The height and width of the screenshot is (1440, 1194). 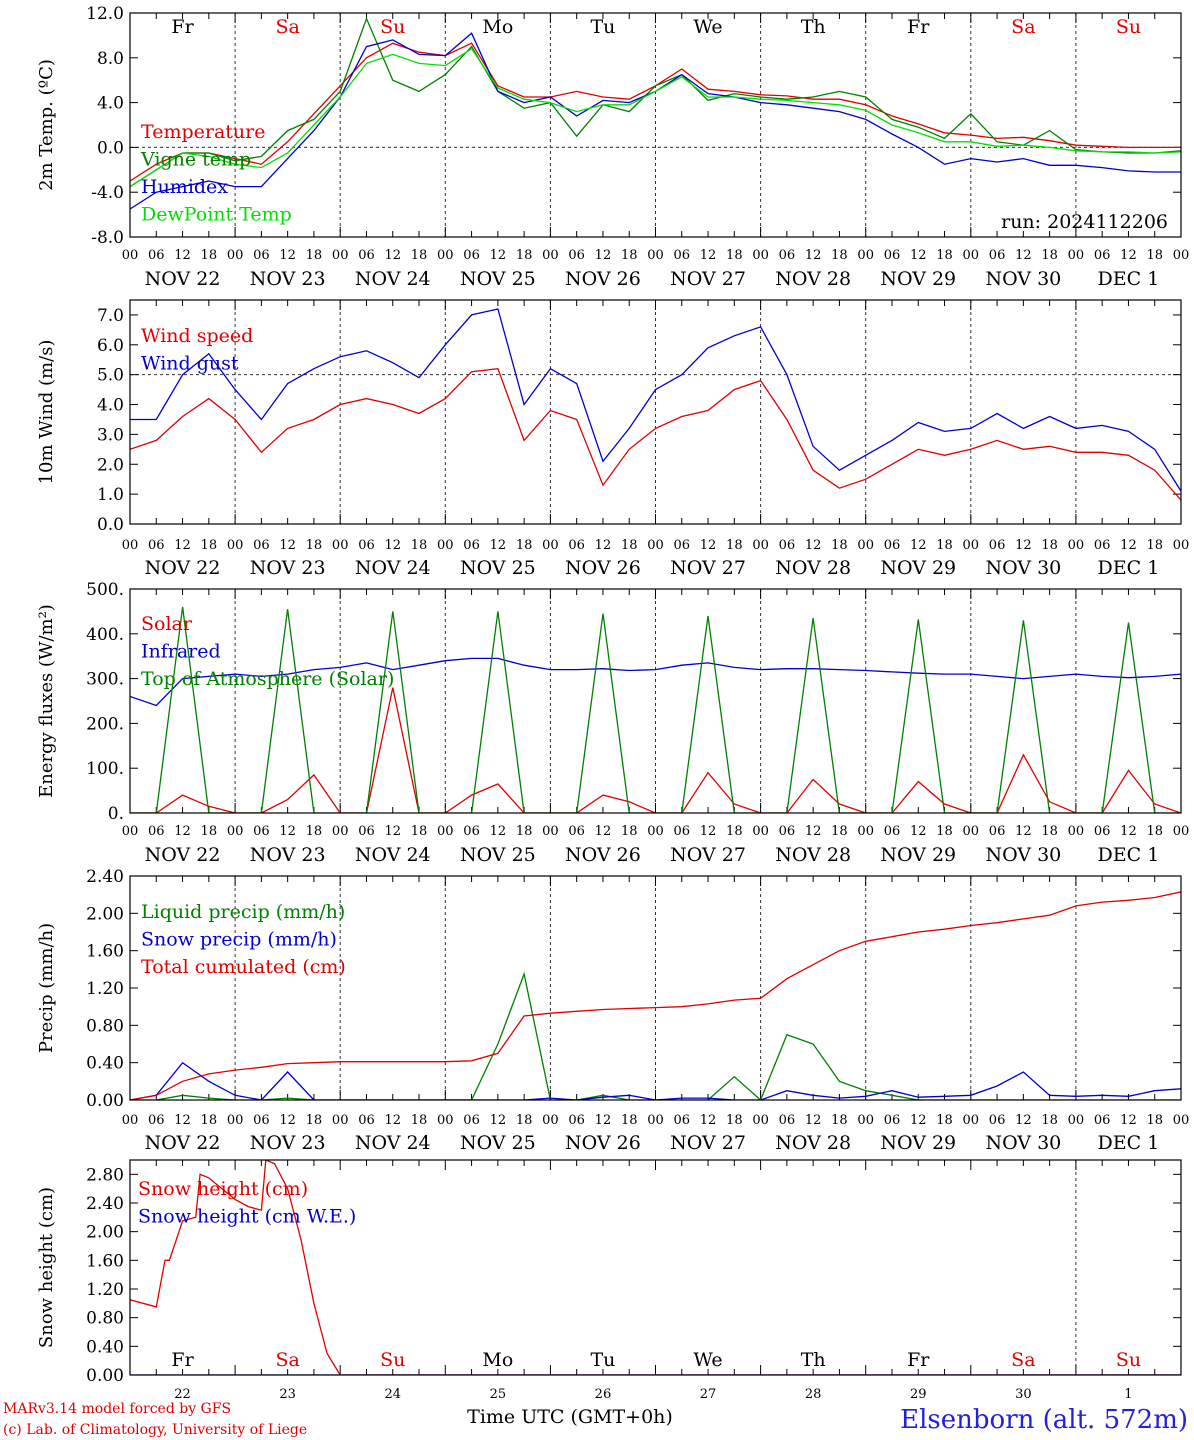 What do you see at coordinates (110, 525) in the screenshot?
I see `y-tick-label: 0.0` at bounding box center [110, 525].